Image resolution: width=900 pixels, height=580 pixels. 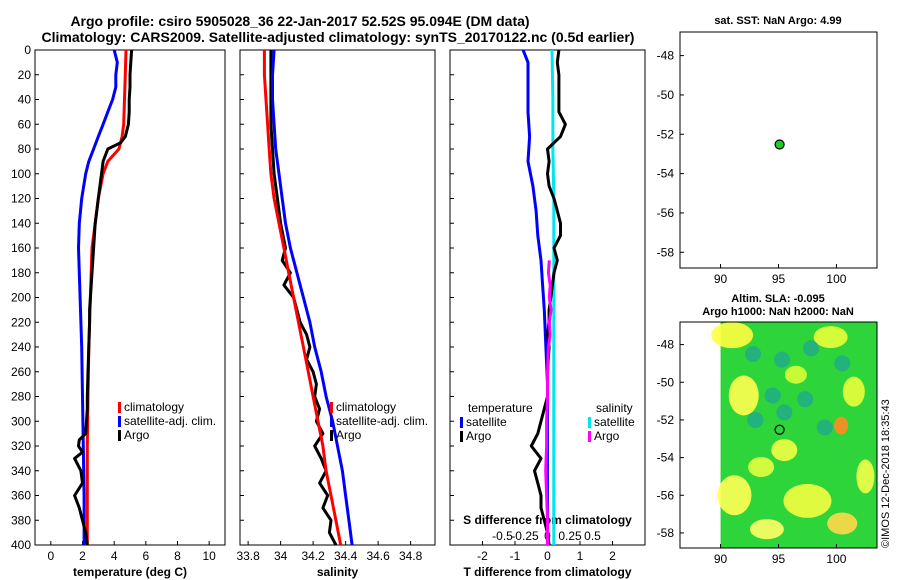 I want to click on temperature-climatology-line, so click(x=106, y=297).